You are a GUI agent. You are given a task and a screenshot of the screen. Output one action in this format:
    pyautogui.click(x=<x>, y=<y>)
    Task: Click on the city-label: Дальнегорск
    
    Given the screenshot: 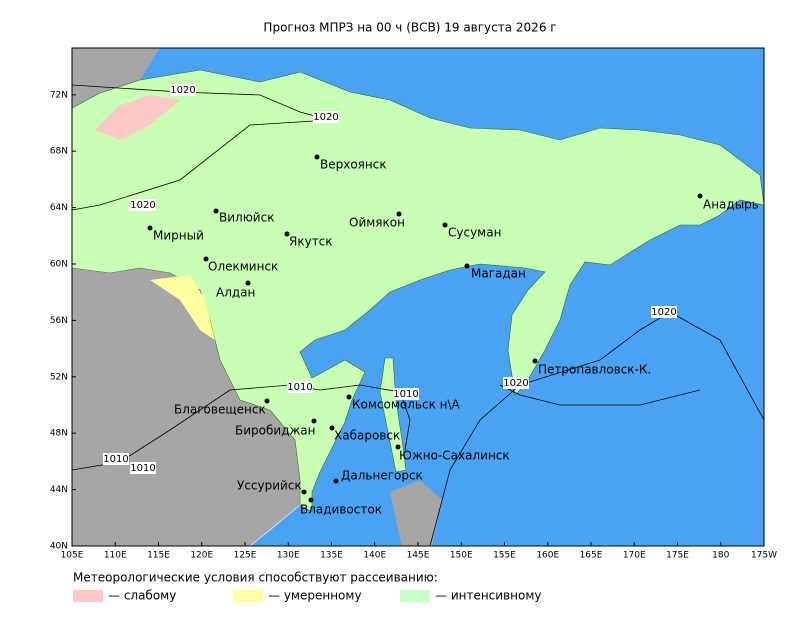 What is the action you would take?
    pyautogui.click(x=382, y=476)
    